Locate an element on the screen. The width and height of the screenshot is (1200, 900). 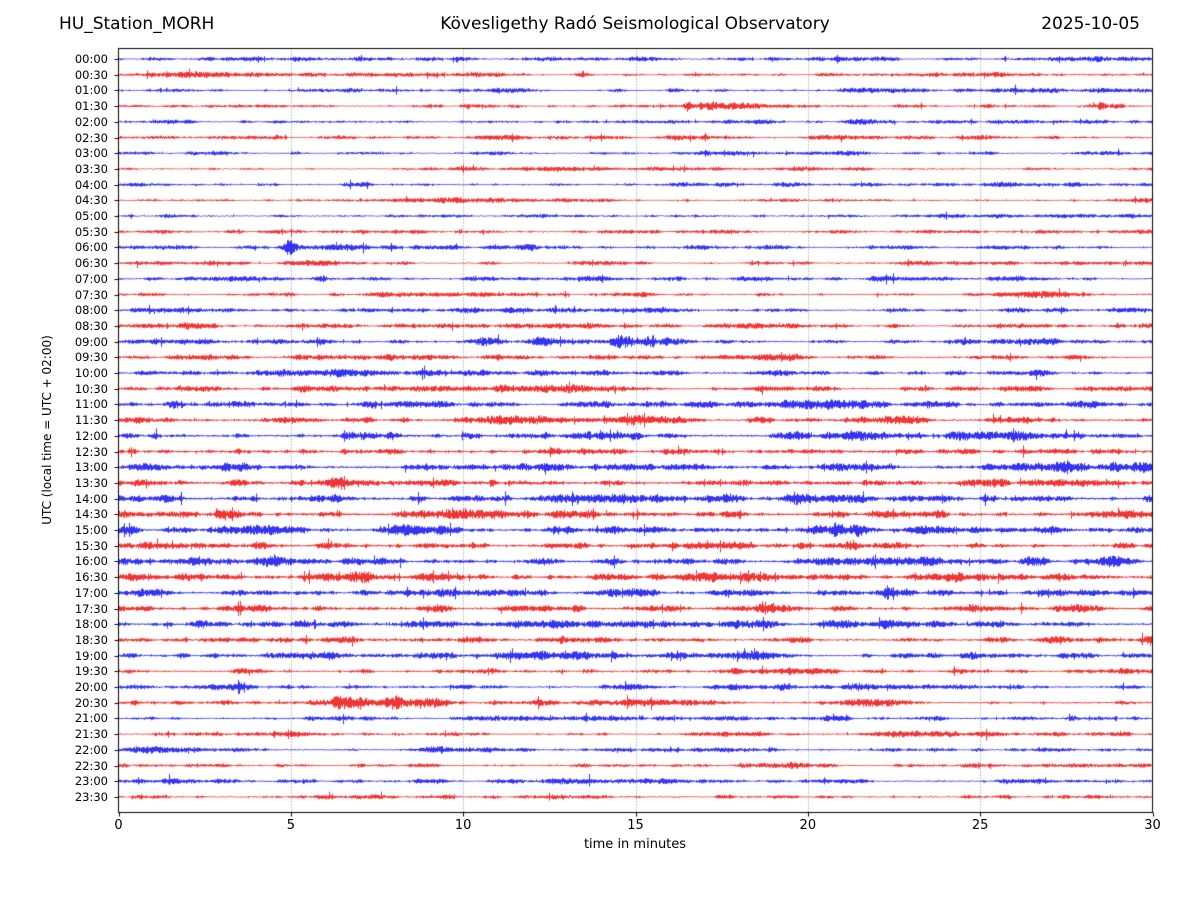
row-label: 17:30 is located at coordinates (91, 608).